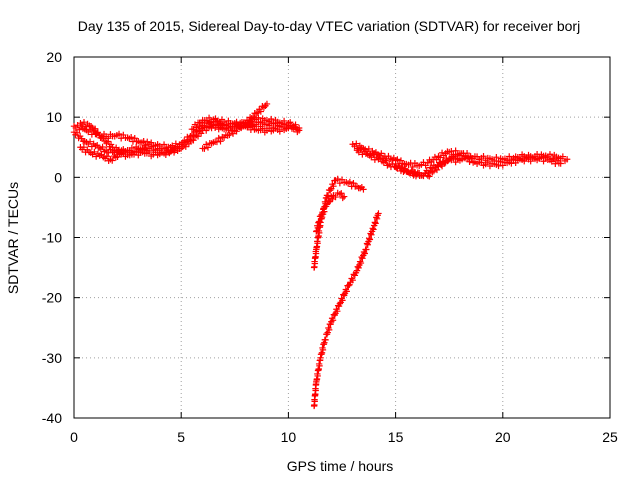 The image size is (640, 480). I want to click on series-track-h, so click(458, 163).